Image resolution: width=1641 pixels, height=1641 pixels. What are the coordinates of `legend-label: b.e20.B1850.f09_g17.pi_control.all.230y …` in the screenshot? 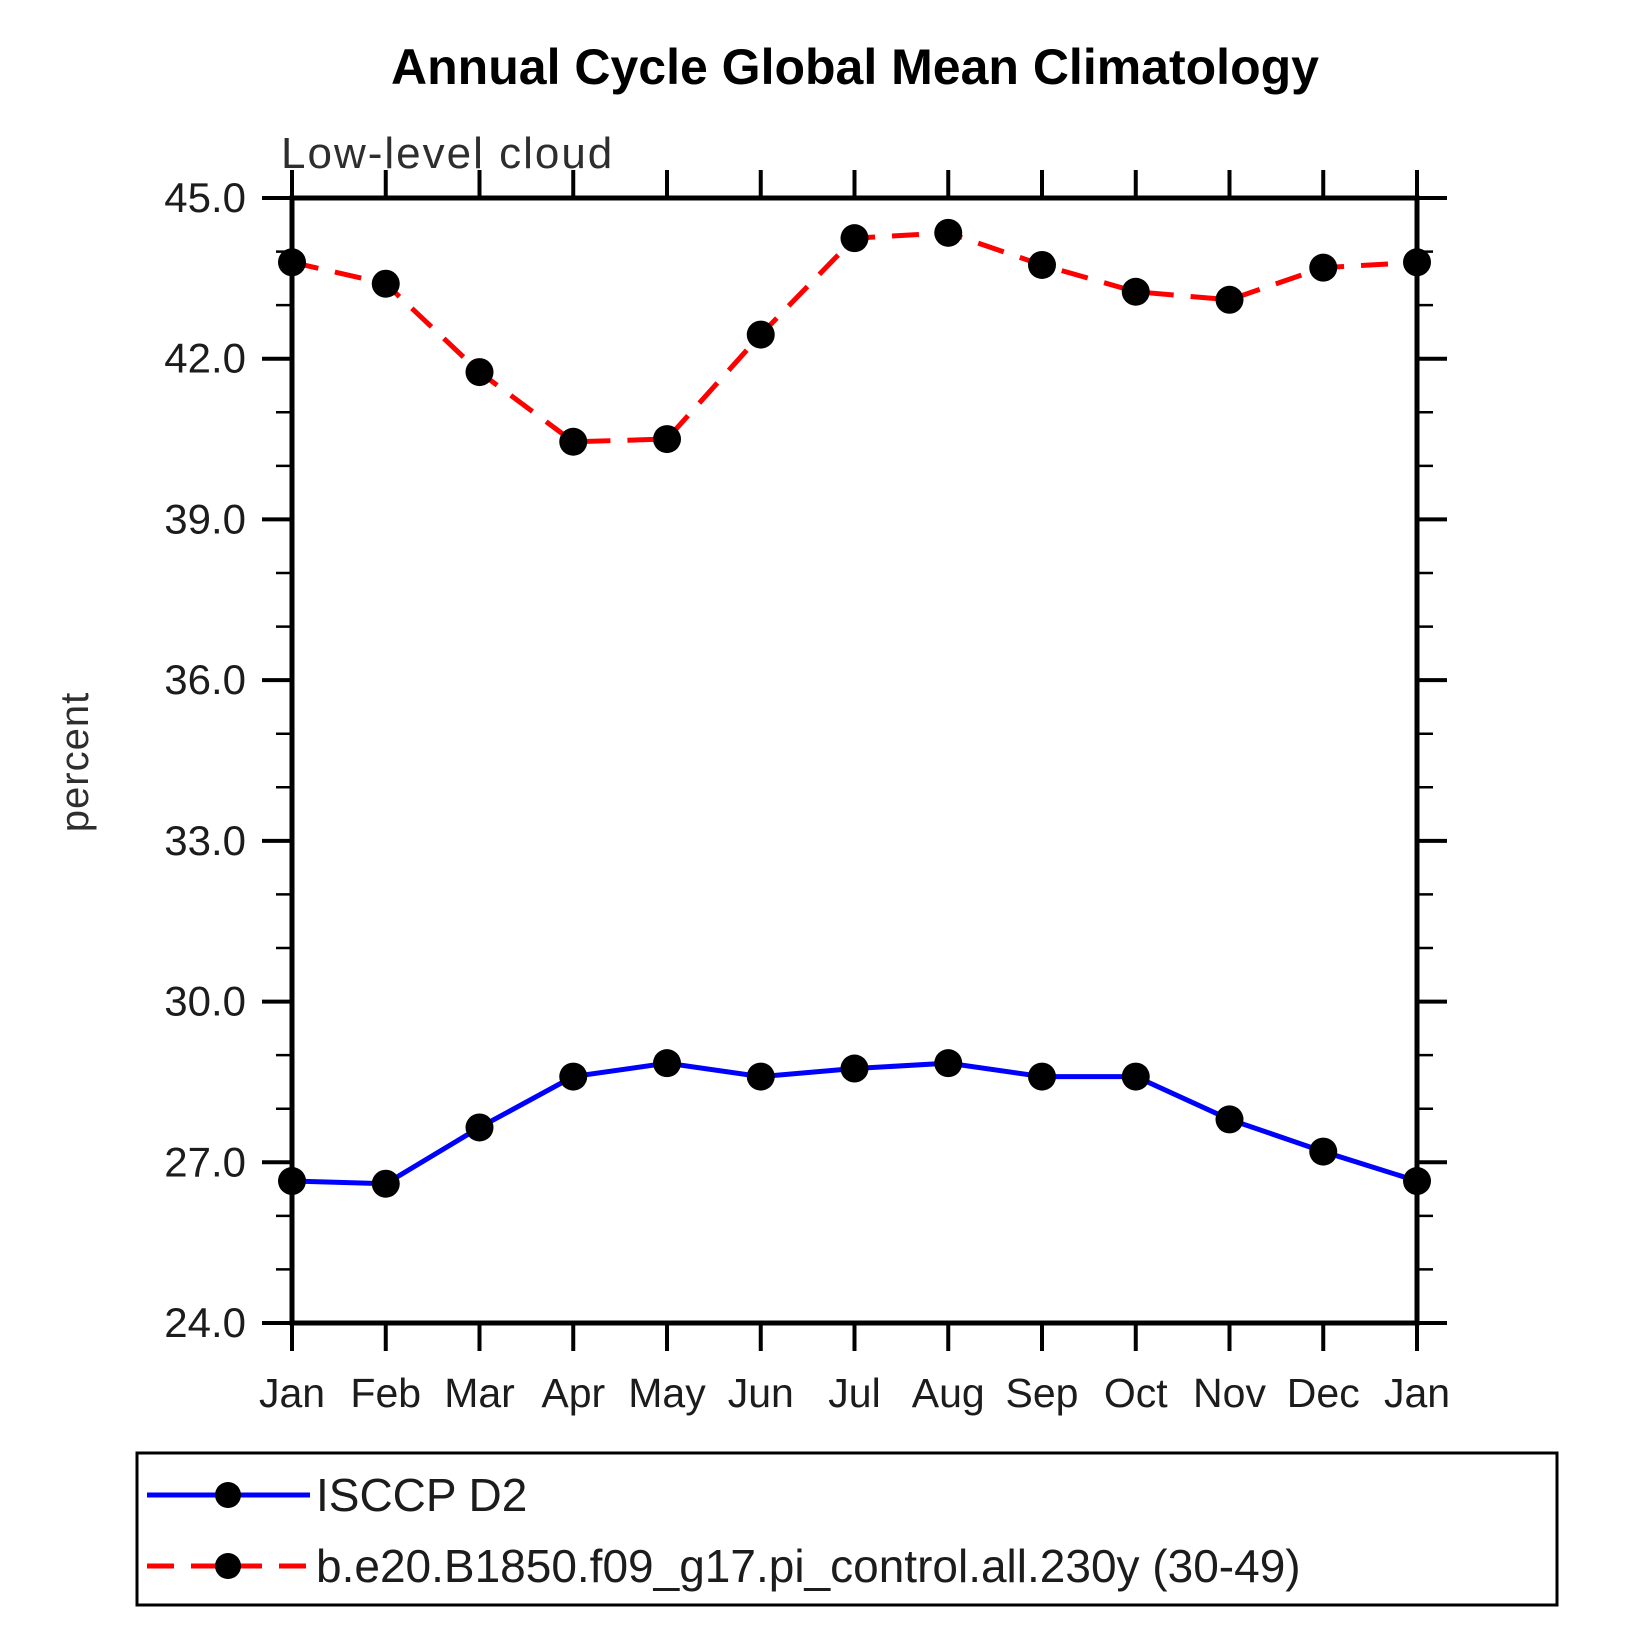 It's located at (808, 1566).